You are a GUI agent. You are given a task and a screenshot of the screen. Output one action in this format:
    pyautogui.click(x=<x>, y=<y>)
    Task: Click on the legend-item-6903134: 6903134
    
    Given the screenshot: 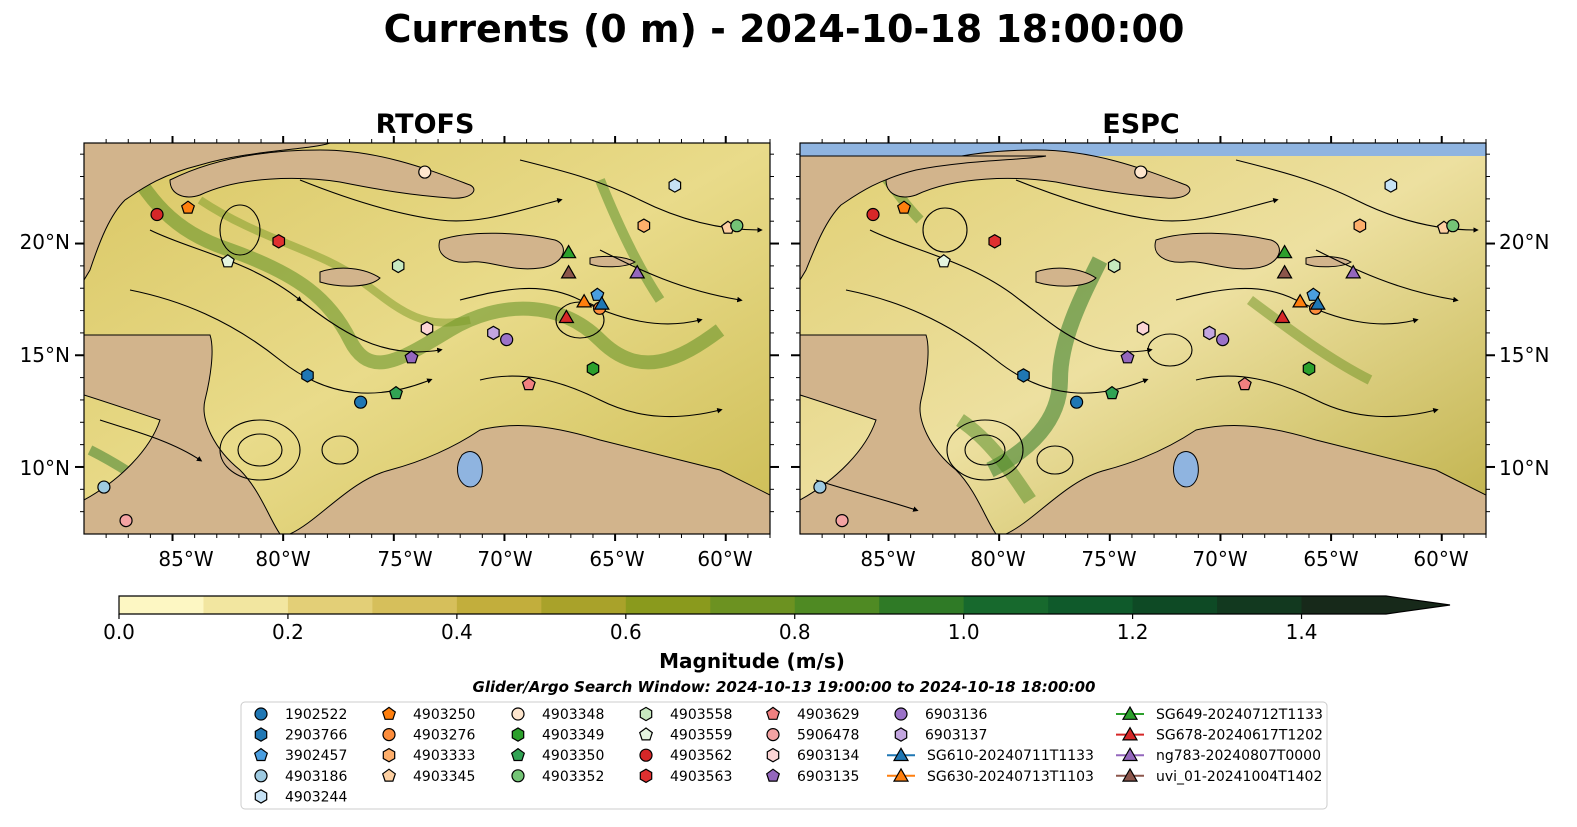 What is the action you would take?
    pyautogui.click(x=812, y=755)
    